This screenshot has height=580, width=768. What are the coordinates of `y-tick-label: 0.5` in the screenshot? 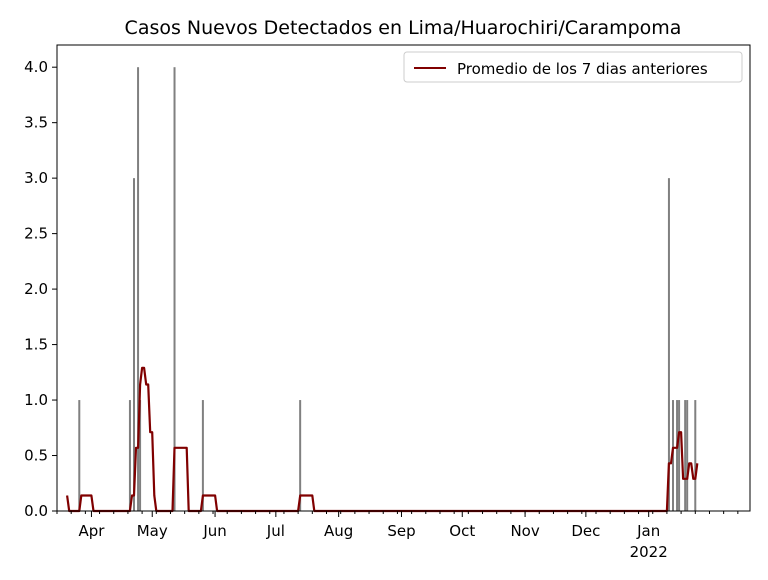 It's located at (36, 456).